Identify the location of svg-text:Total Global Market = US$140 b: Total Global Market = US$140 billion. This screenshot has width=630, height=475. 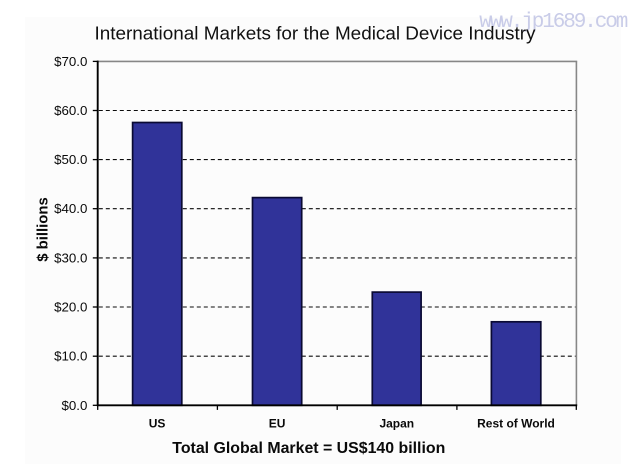
(308, 448).